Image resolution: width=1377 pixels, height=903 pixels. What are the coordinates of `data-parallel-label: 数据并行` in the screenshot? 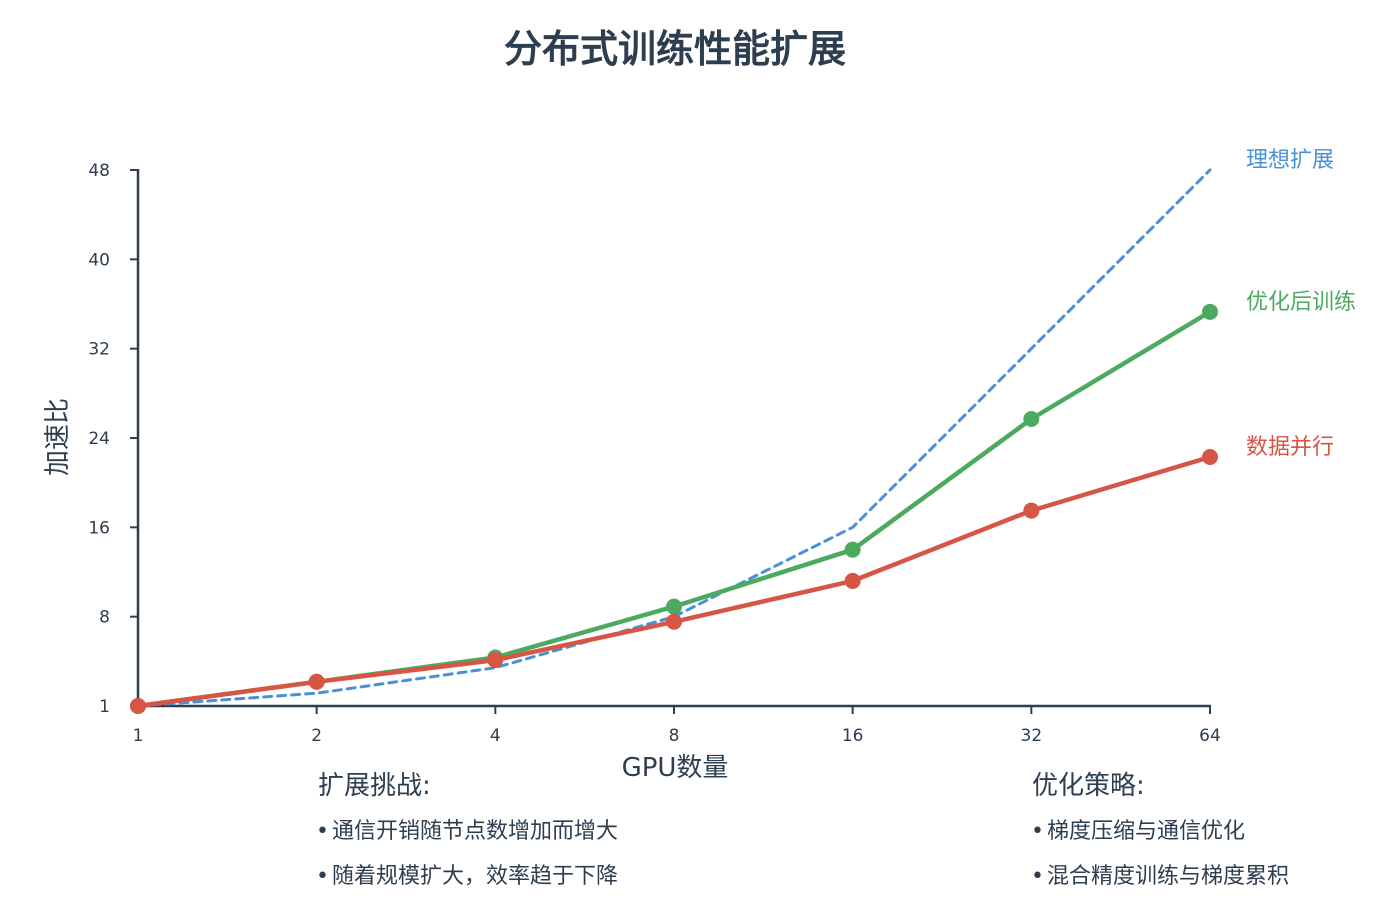 It's located at (1290, 447).